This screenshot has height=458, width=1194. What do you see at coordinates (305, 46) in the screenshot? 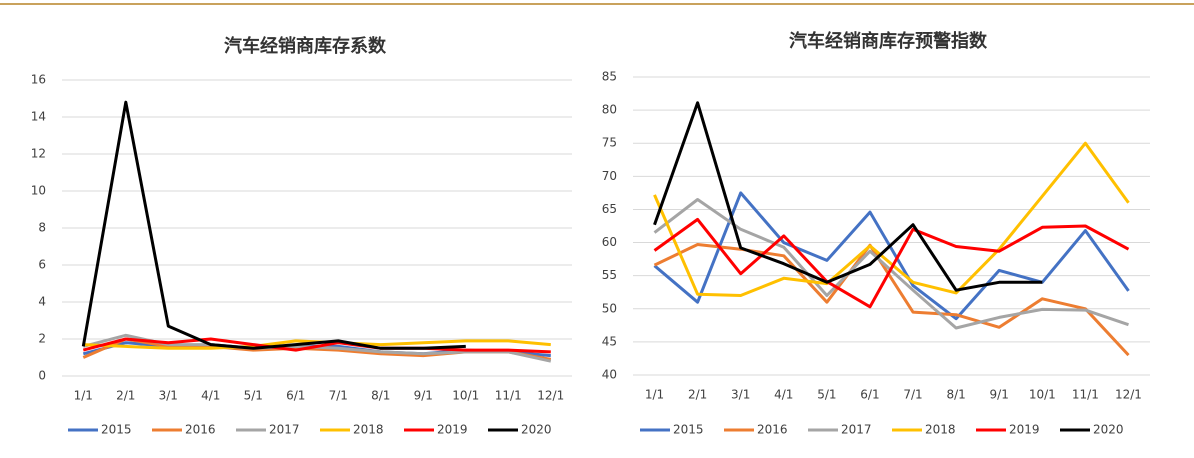
I see `chart-title: 汽车经销商库存系数` at bounding box center [305, 46].